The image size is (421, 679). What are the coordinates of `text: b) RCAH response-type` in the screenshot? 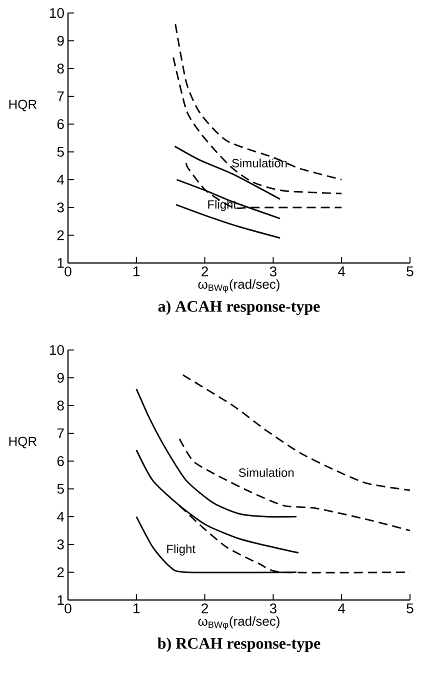 It's located at (239, 645).